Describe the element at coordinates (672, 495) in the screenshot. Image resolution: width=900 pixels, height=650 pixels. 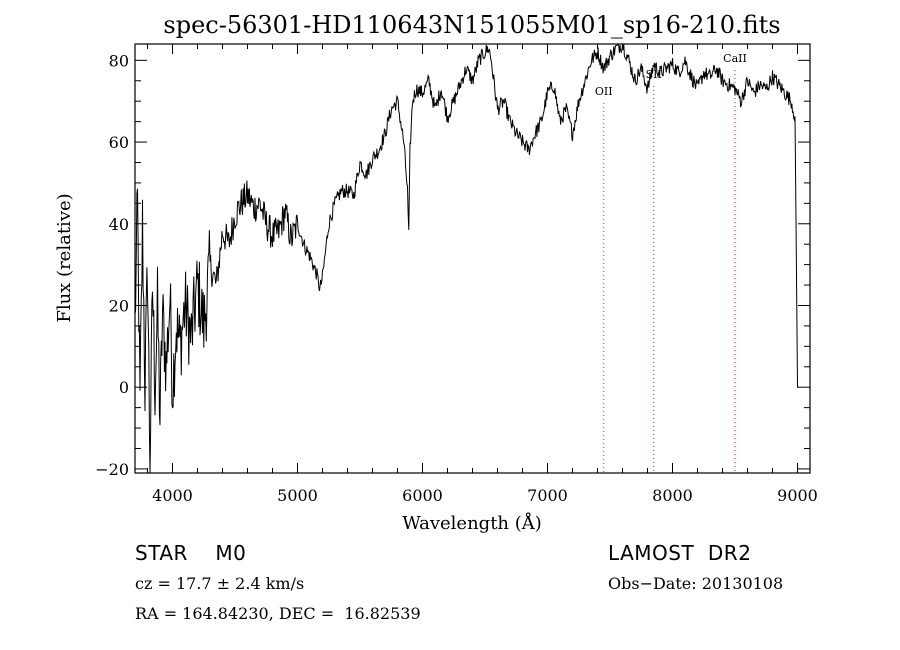
I see `x-tick-label: 8000` at that location.